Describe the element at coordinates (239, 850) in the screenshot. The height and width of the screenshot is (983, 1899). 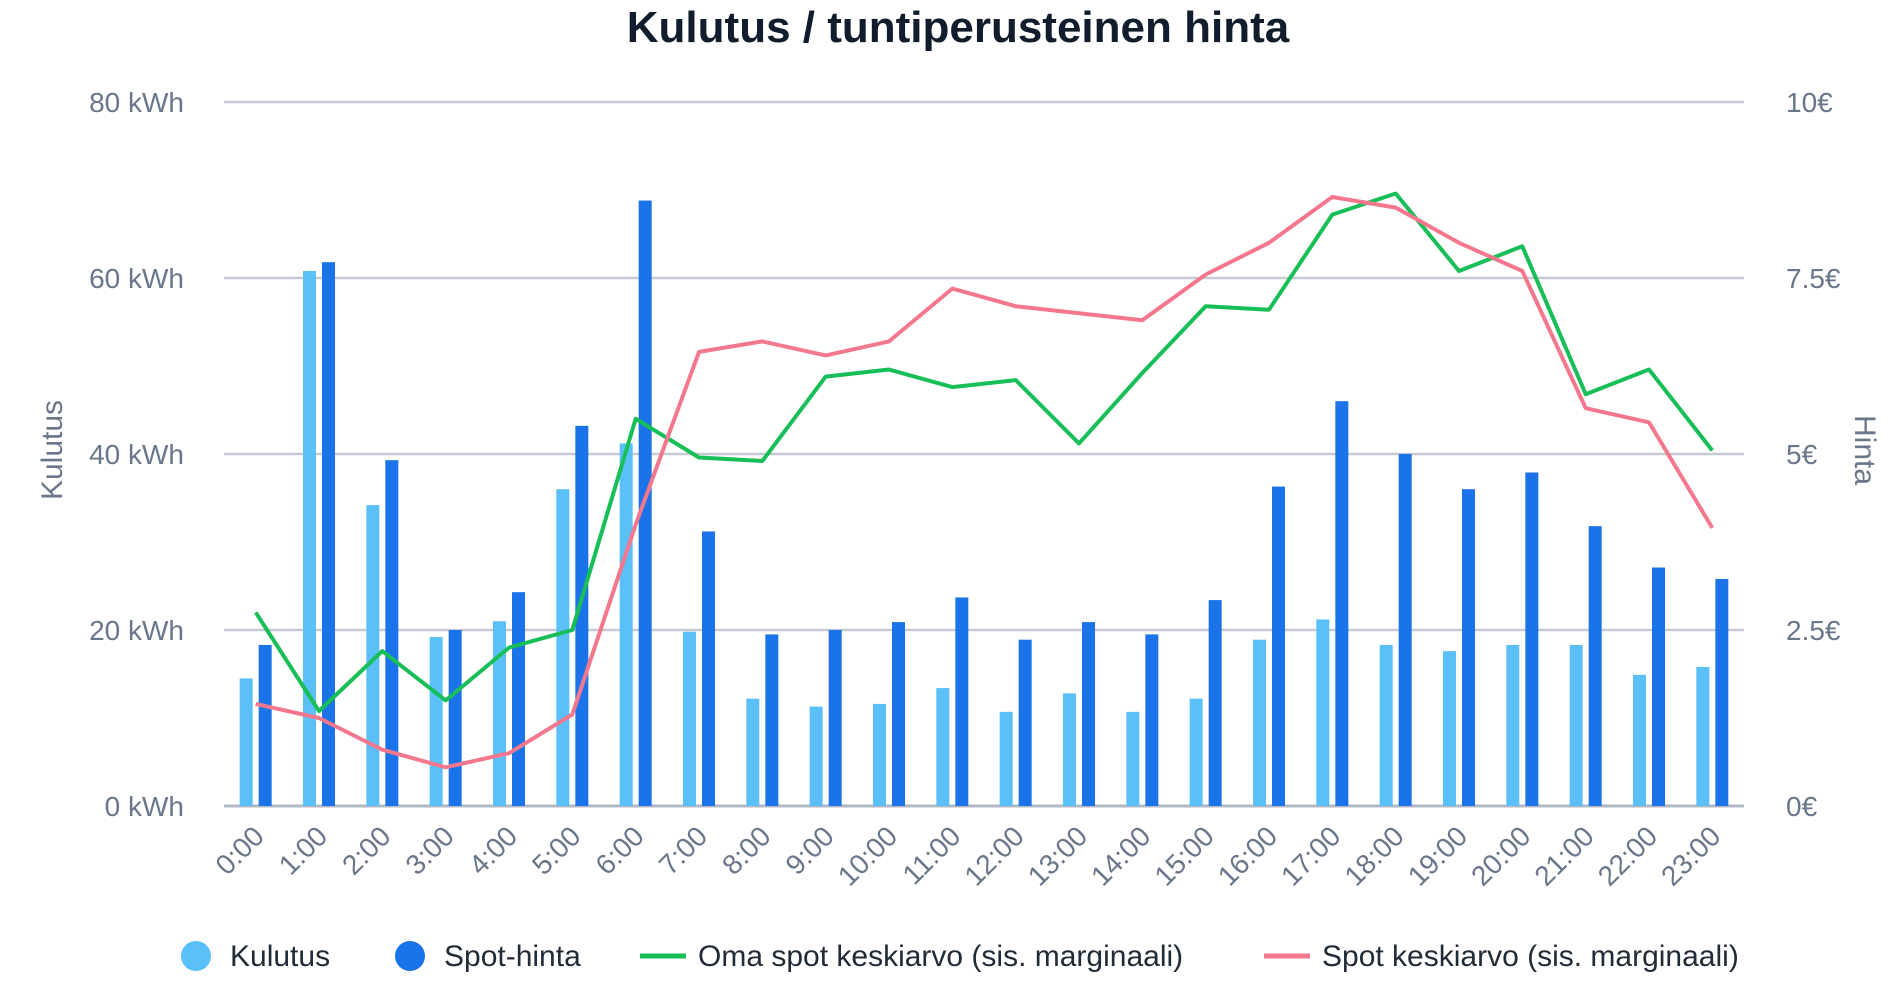
I see `x-tick-label: 0:00` at that location.